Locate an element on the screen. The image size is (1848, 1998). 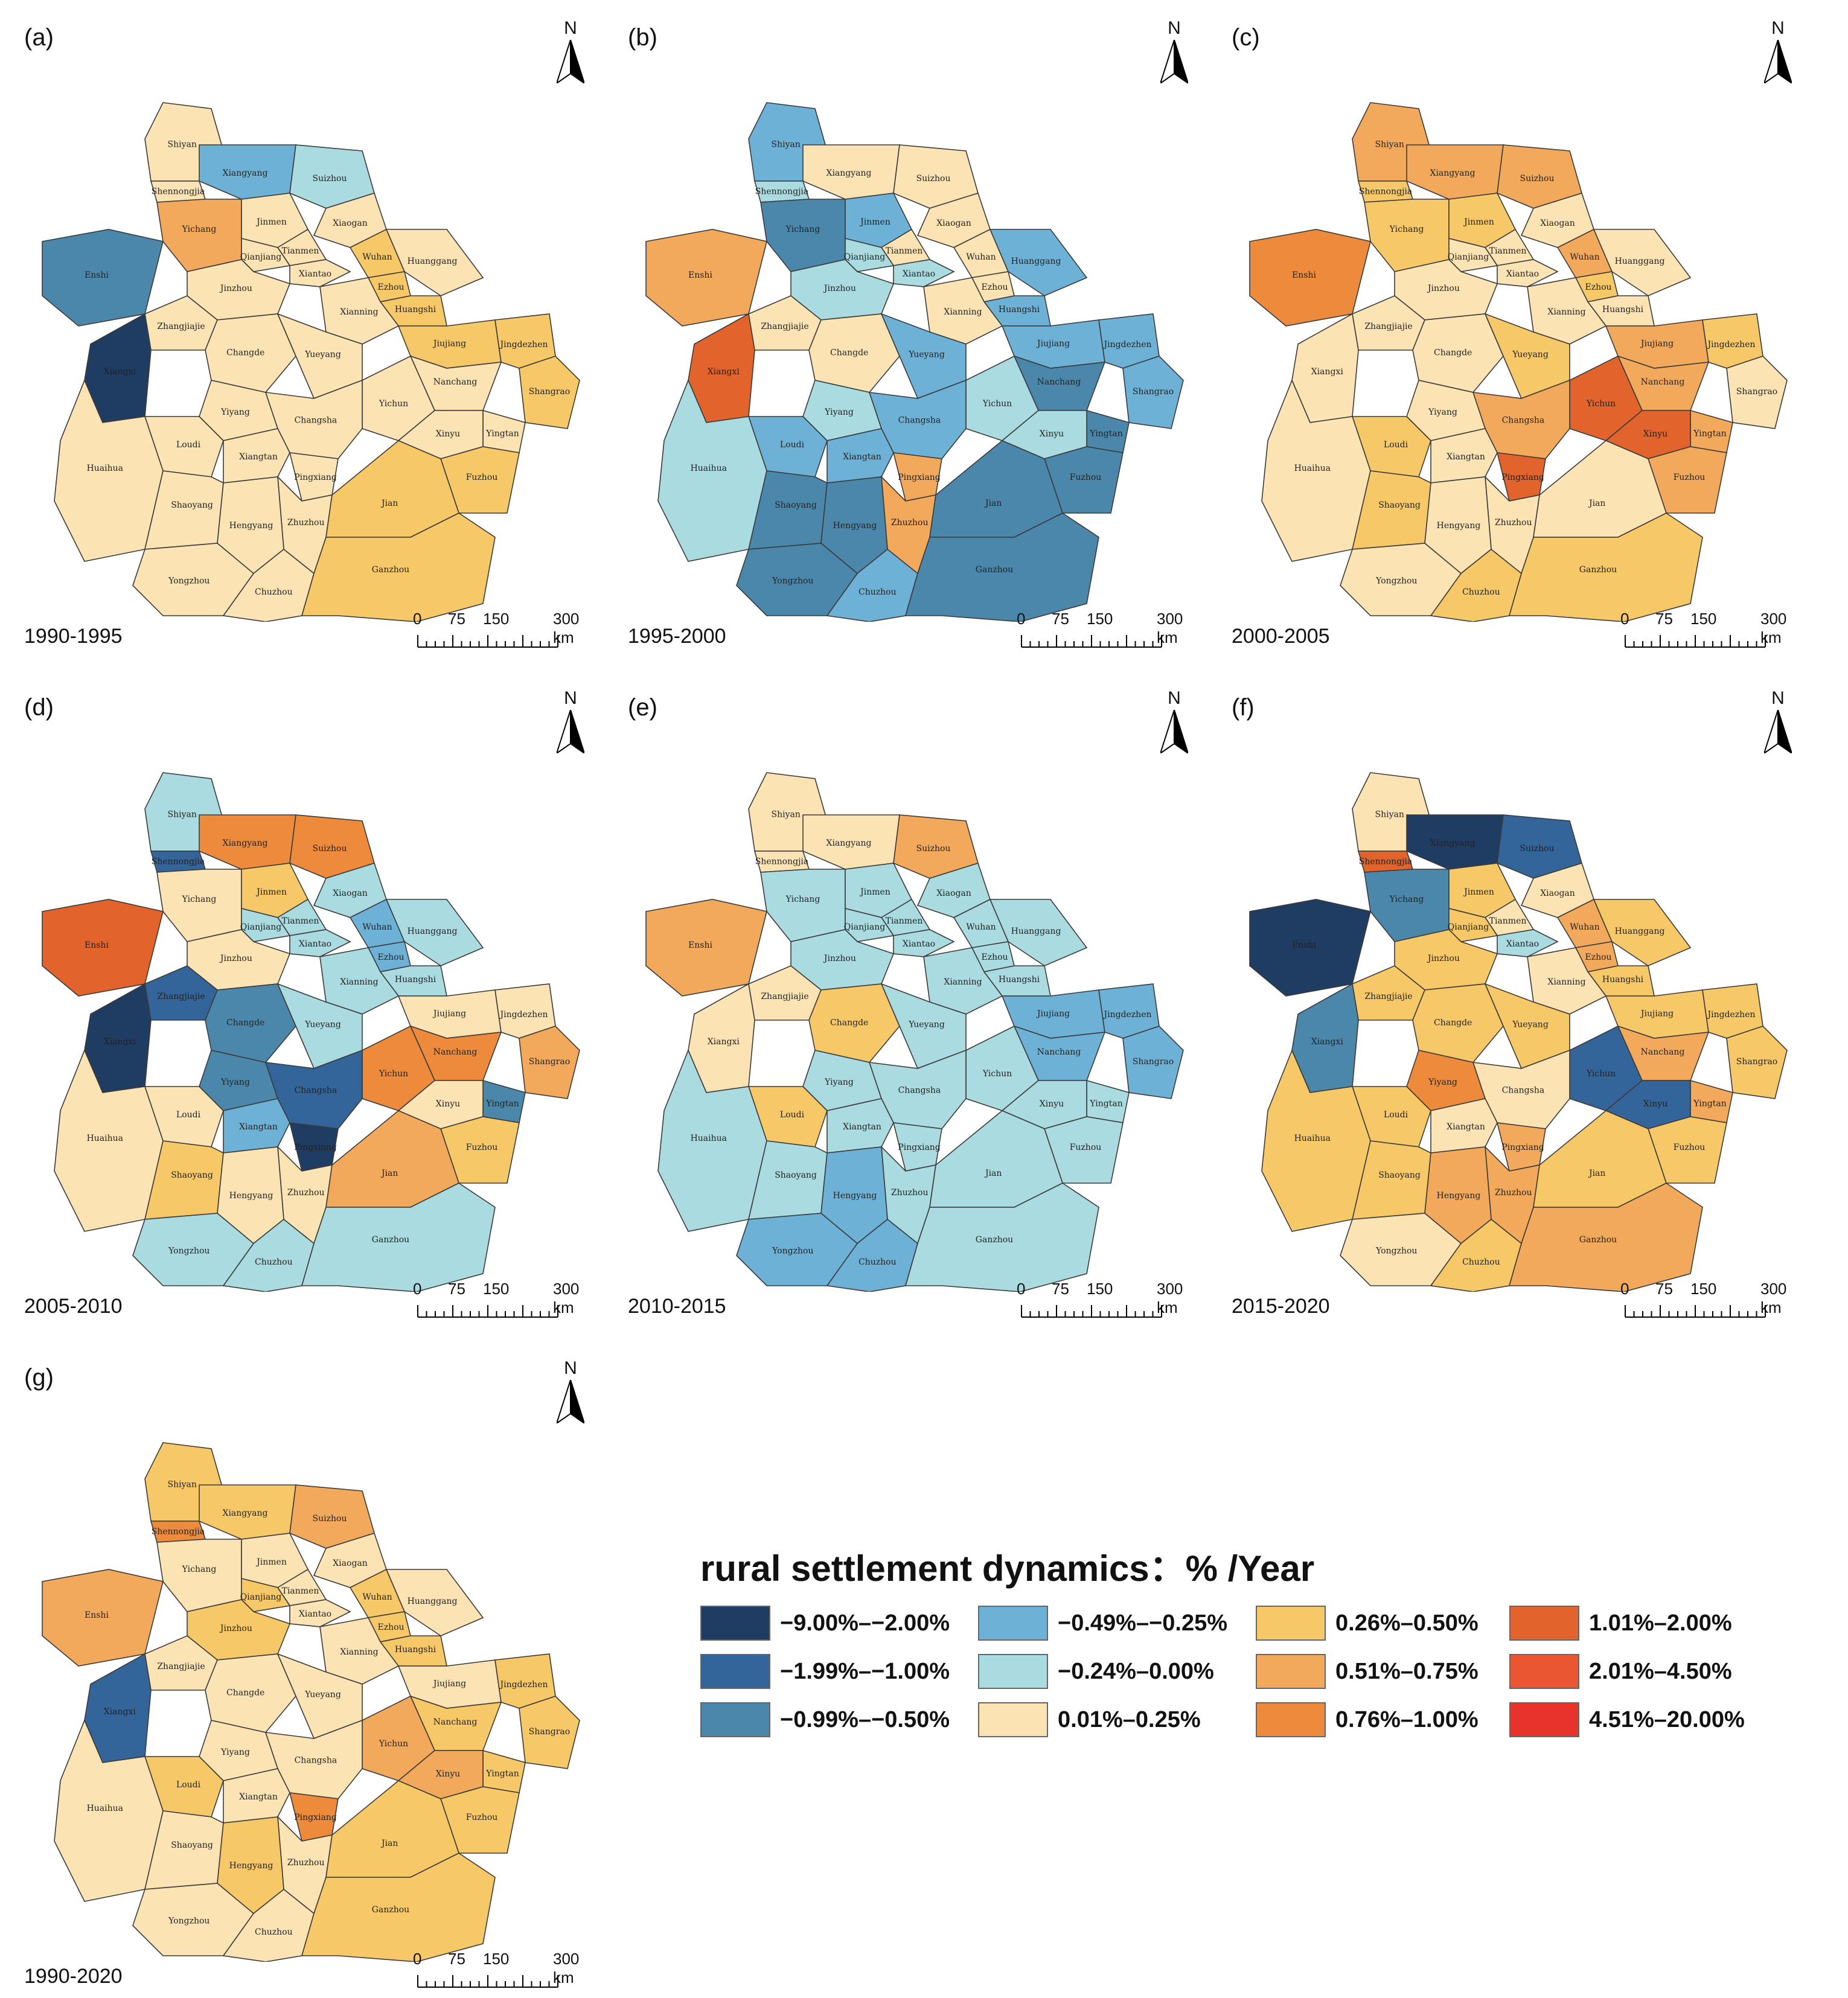
region-label: Suizhou is located at coordinates (933, 849).